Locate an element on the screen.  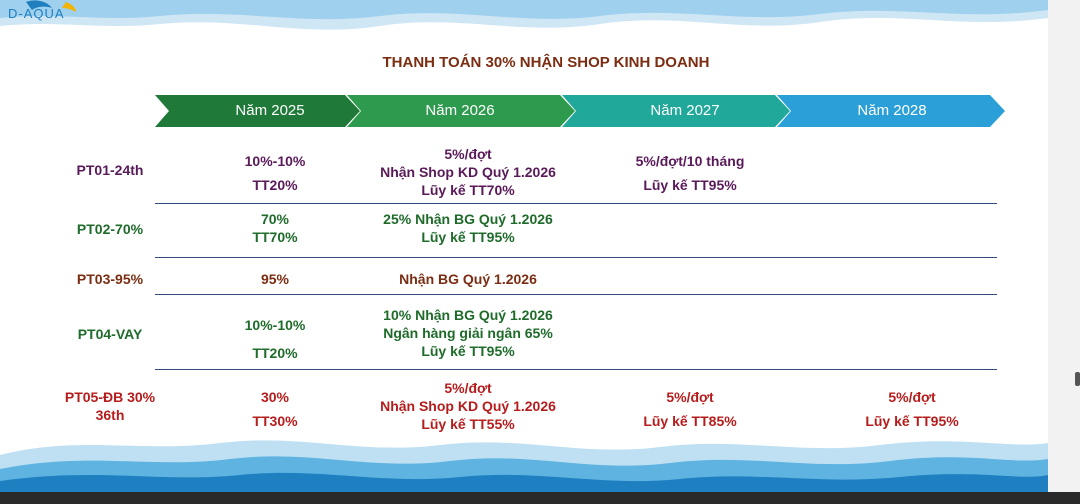
cell-line: Lũy kế TT55% is located at coordinates (468, 424).